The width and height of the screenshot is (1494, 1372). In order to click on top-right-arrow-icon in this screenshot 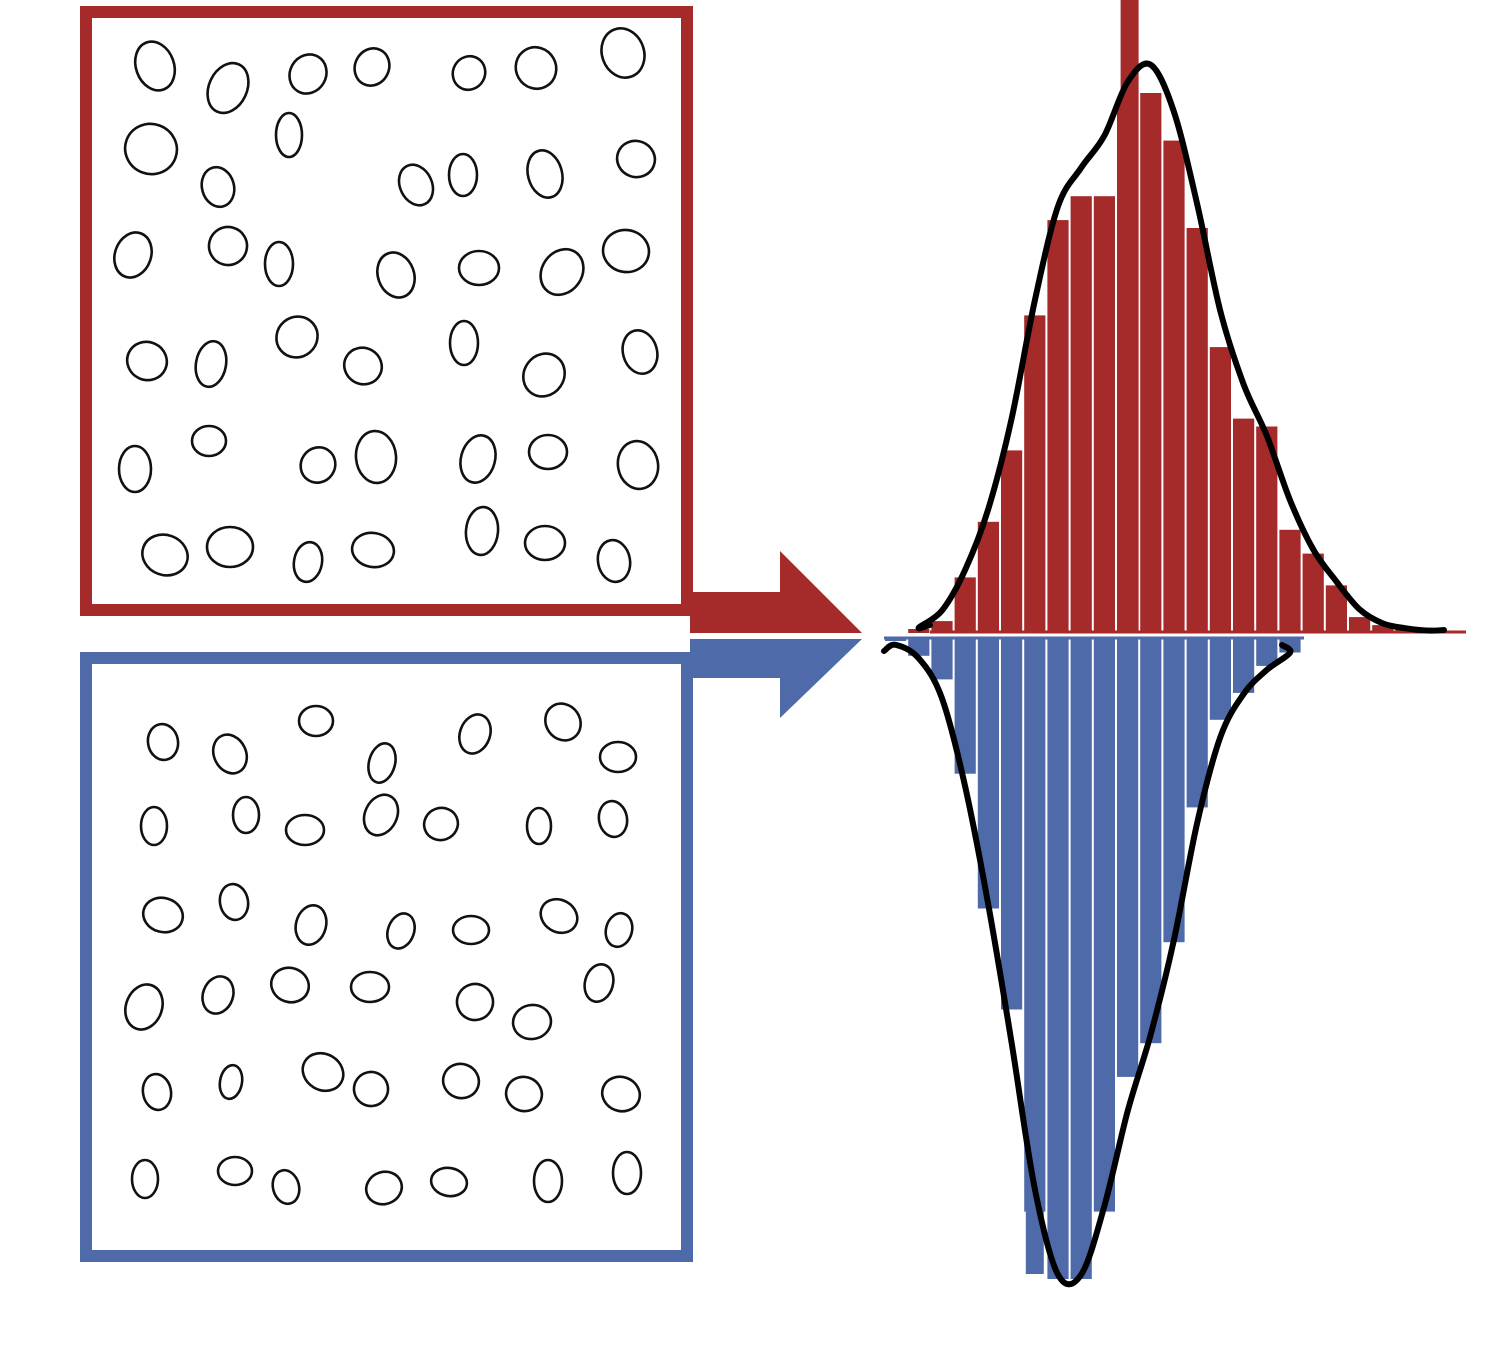, I will do `click(776, 592)`.